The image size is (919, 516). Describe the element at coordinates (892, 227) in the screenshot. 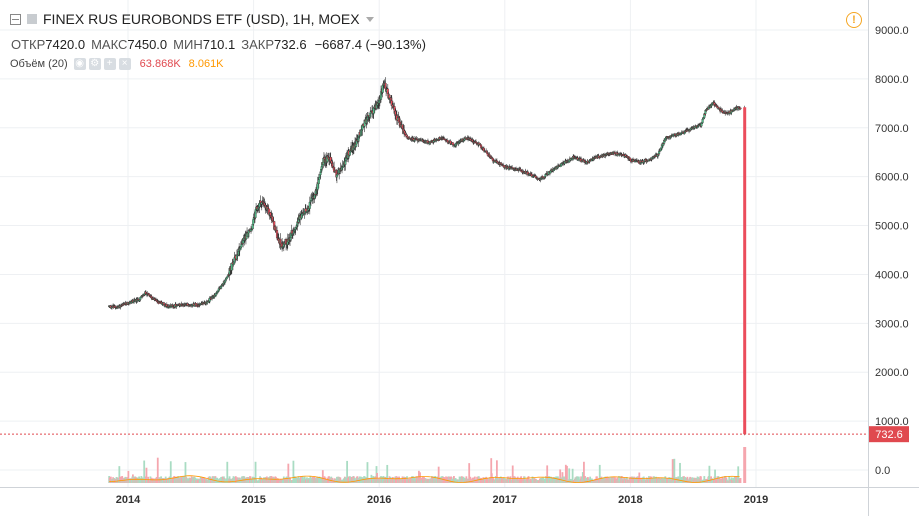

I see `y-tick-label: 5000.0` at that location.